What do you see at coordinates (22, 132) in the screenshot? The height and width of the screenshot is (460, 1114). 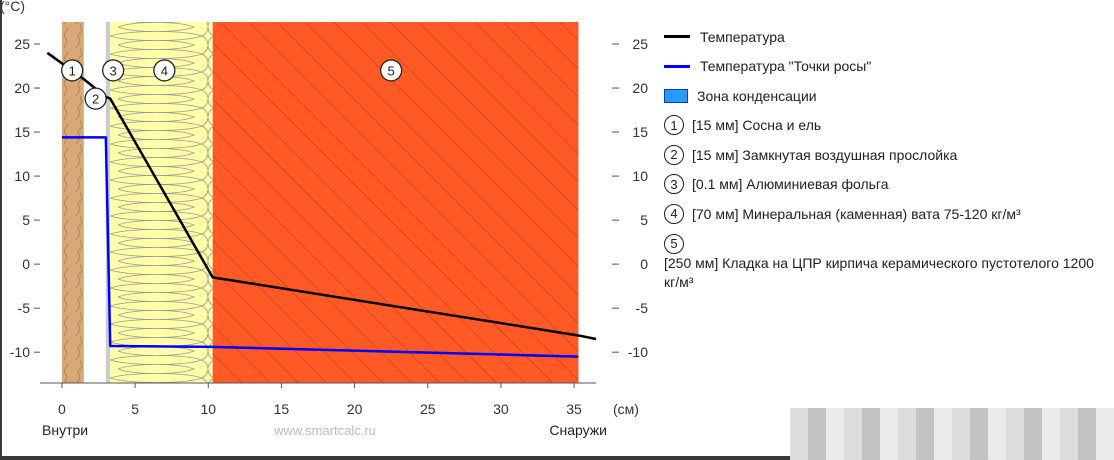 I see `y-tick-label-left: 15` at bounding box center [22, 132].